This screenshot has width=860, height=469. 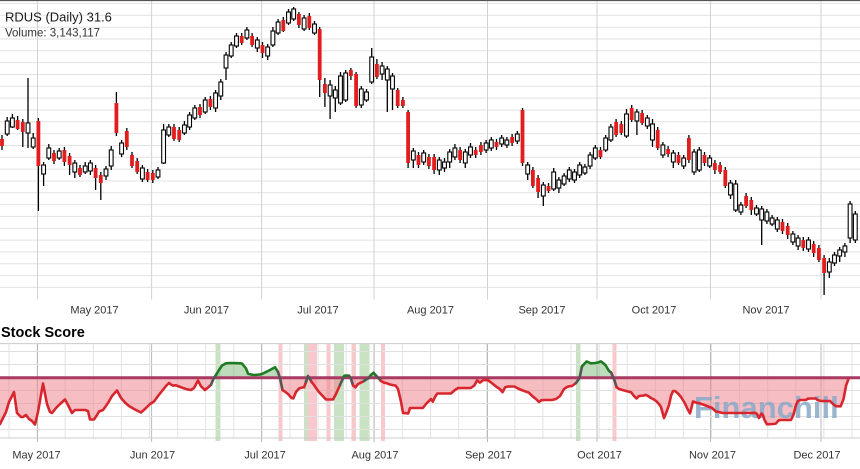 I want to click on svg-text: Stock Score, so click(x=43, y=333).